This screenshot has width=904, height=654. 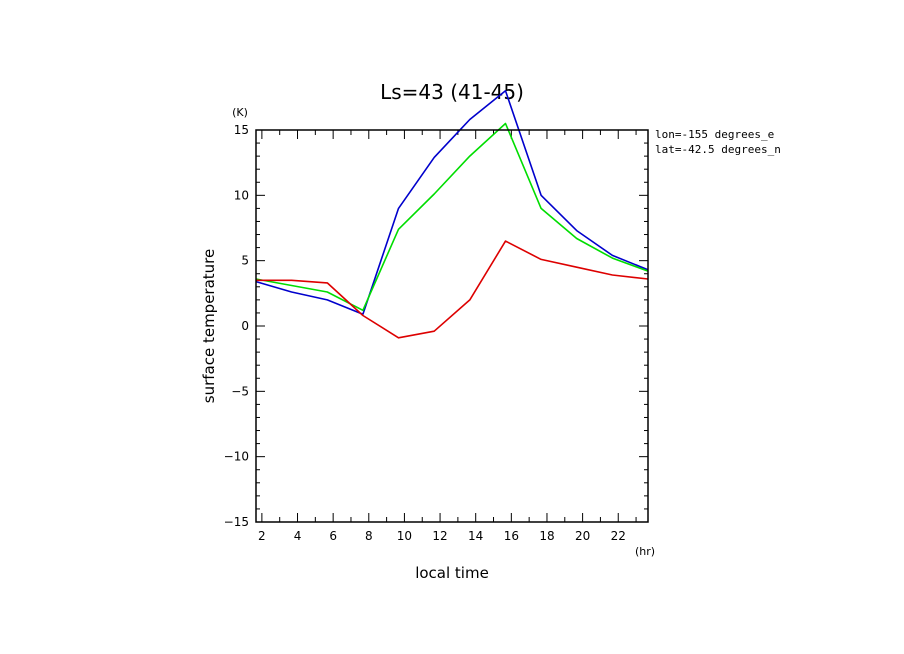 I want to click on y-tick-label: −15, so click(x=236, y=522).